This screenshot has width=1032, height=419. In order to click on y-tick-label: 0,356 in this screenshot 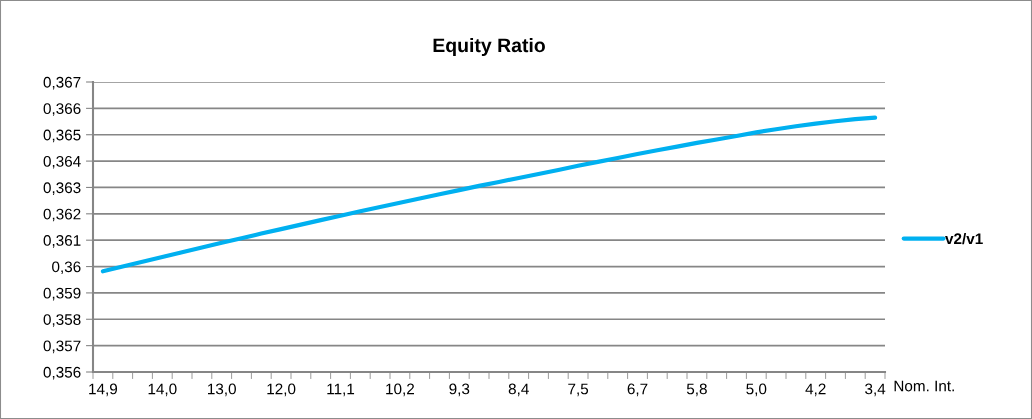, I will do `click(62, 373)`.